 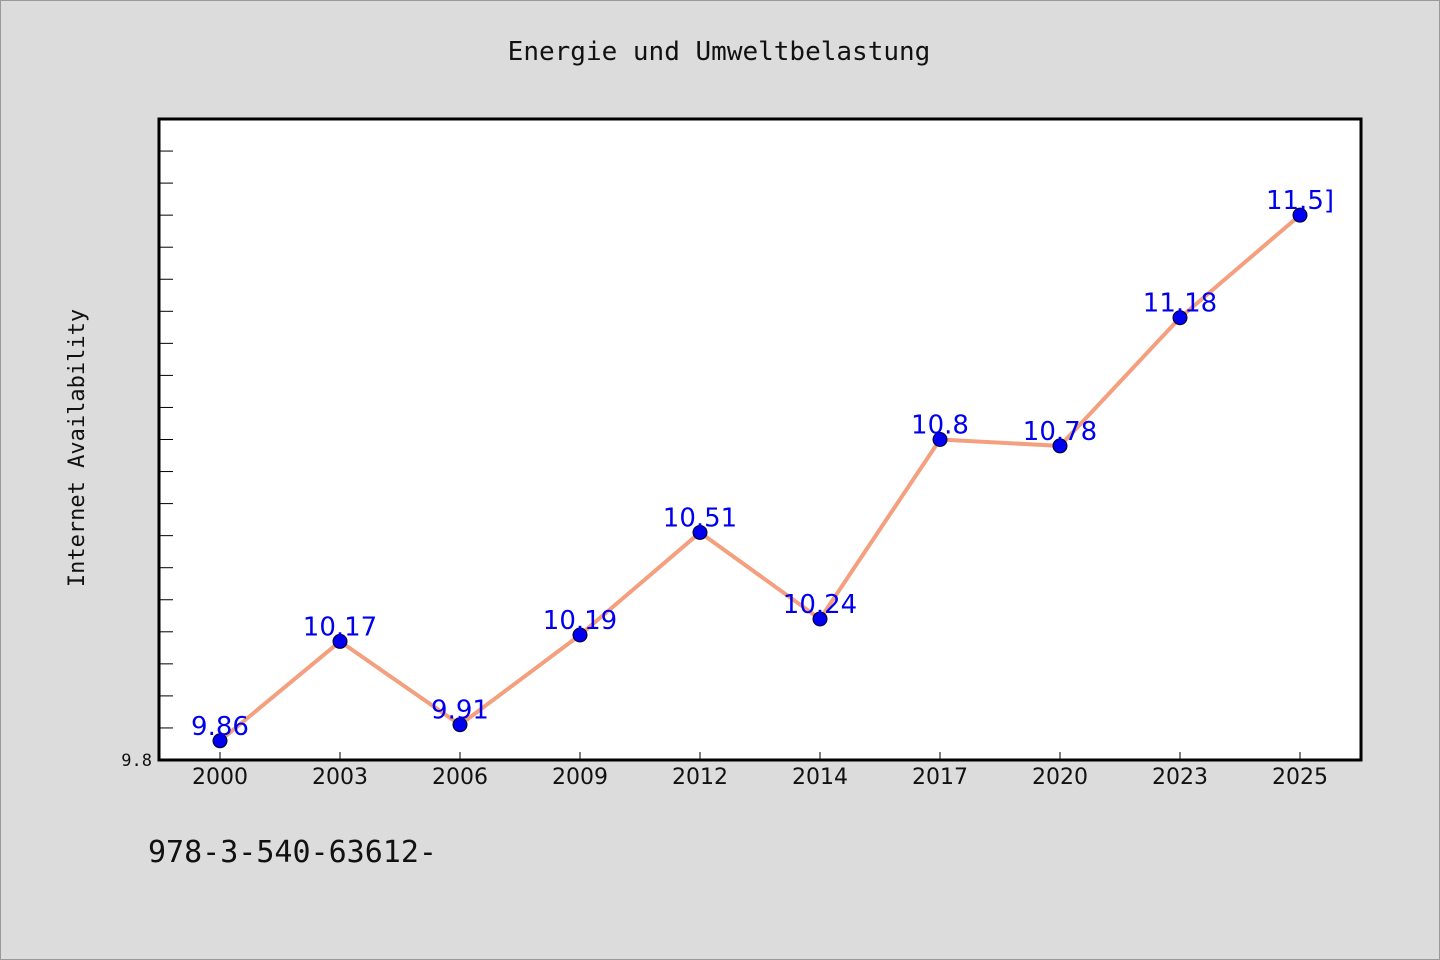 I want to click on data-label: 10.78, so click(x=1060, y=432).